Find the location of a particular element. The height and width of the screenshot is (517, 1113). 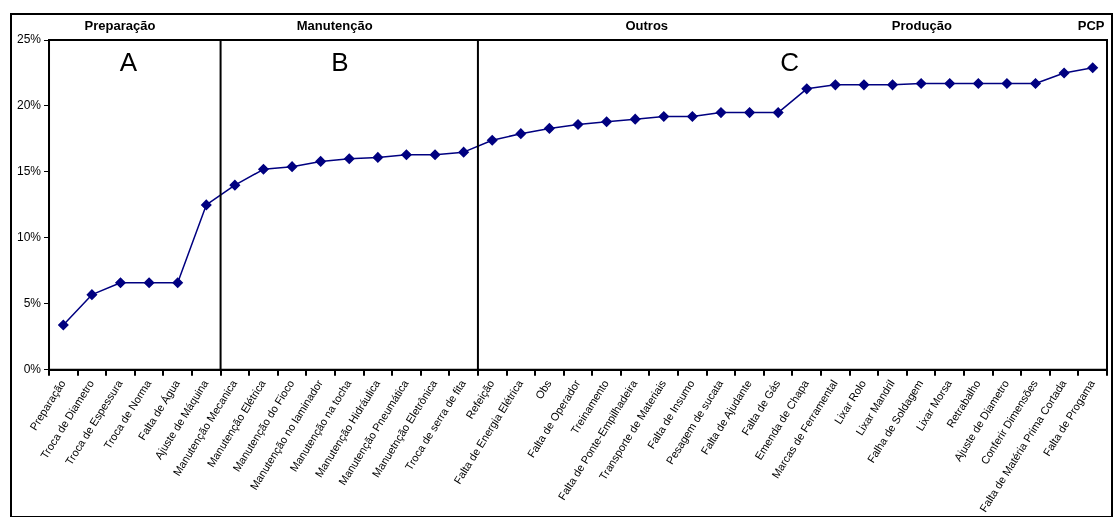

x-tick-label: Obs is located at coordinates (543, 389).